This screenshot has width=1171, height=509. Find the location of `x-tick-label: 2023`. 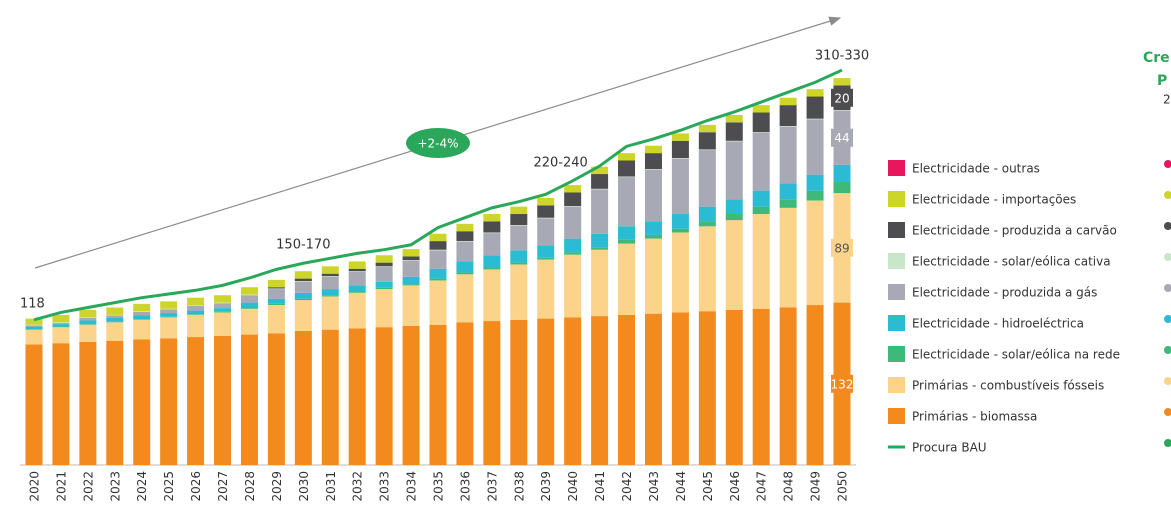

x-tick-label: 2023 is located at coordinates (115, 486).